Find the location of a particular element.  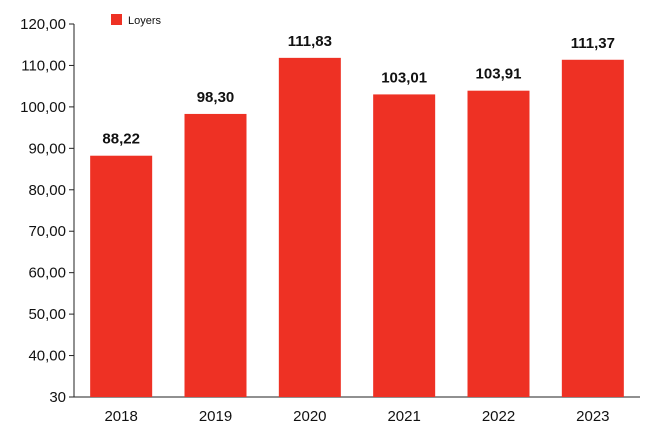

y-tick-label: 120,00 is located at coordinates (43, 24).